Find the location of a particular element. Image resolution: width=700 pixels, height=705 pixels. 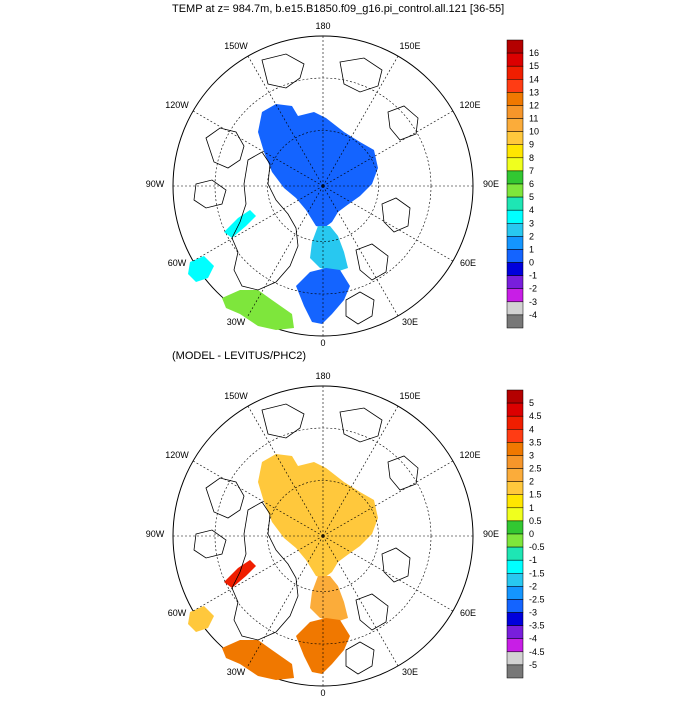

colorbar-level-label: -4 is located at coordinates (533, 315).